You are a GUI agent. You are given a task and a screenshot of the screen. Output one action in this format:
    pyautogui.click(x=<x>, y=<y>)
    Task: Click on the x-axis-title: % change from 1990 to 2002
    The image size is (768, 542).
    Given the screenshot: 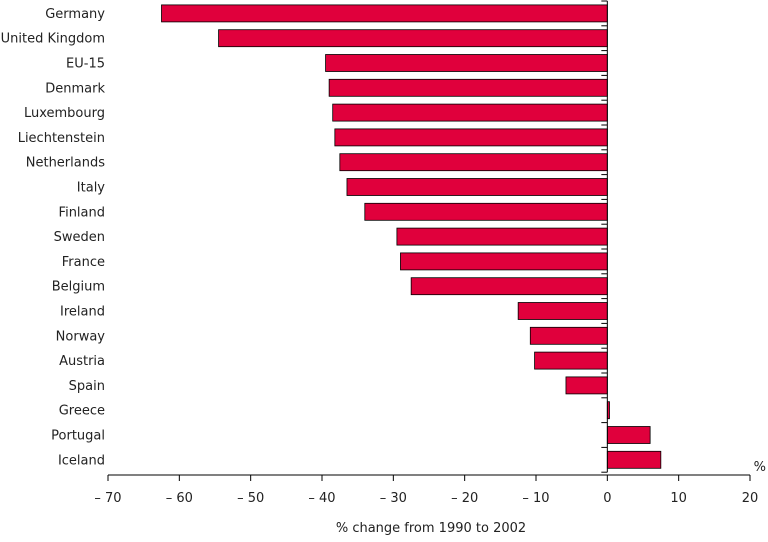 What is the action you would take?
    pyautogui.click(x=431, y=528)
    